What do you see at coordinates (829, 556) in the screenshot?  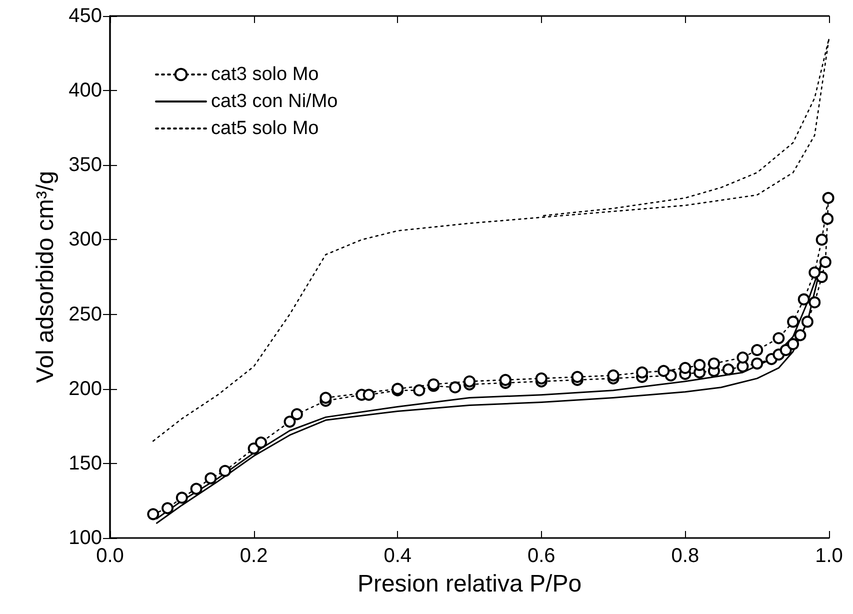 I see `x-tick-label: 1.0` at bounding box center [829, 556].